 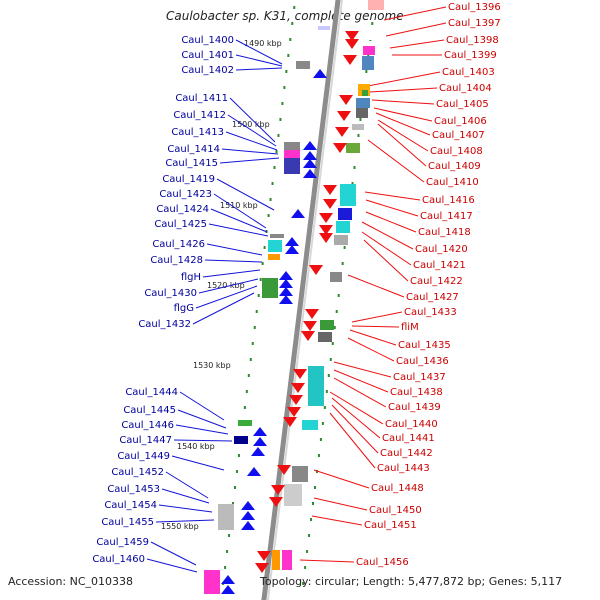 What do you see at coordinates (201, 98) in the screenshot?
I see `left-gene-label: Caul_1411` at bounding box center [201, 98].